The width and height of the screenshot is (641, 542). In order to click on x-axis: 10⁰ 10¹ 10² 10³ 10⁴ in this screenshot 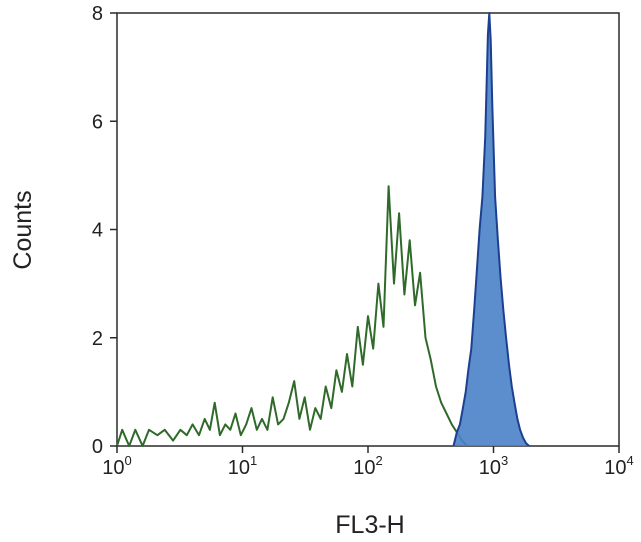, I will do `click(368, 462)`.